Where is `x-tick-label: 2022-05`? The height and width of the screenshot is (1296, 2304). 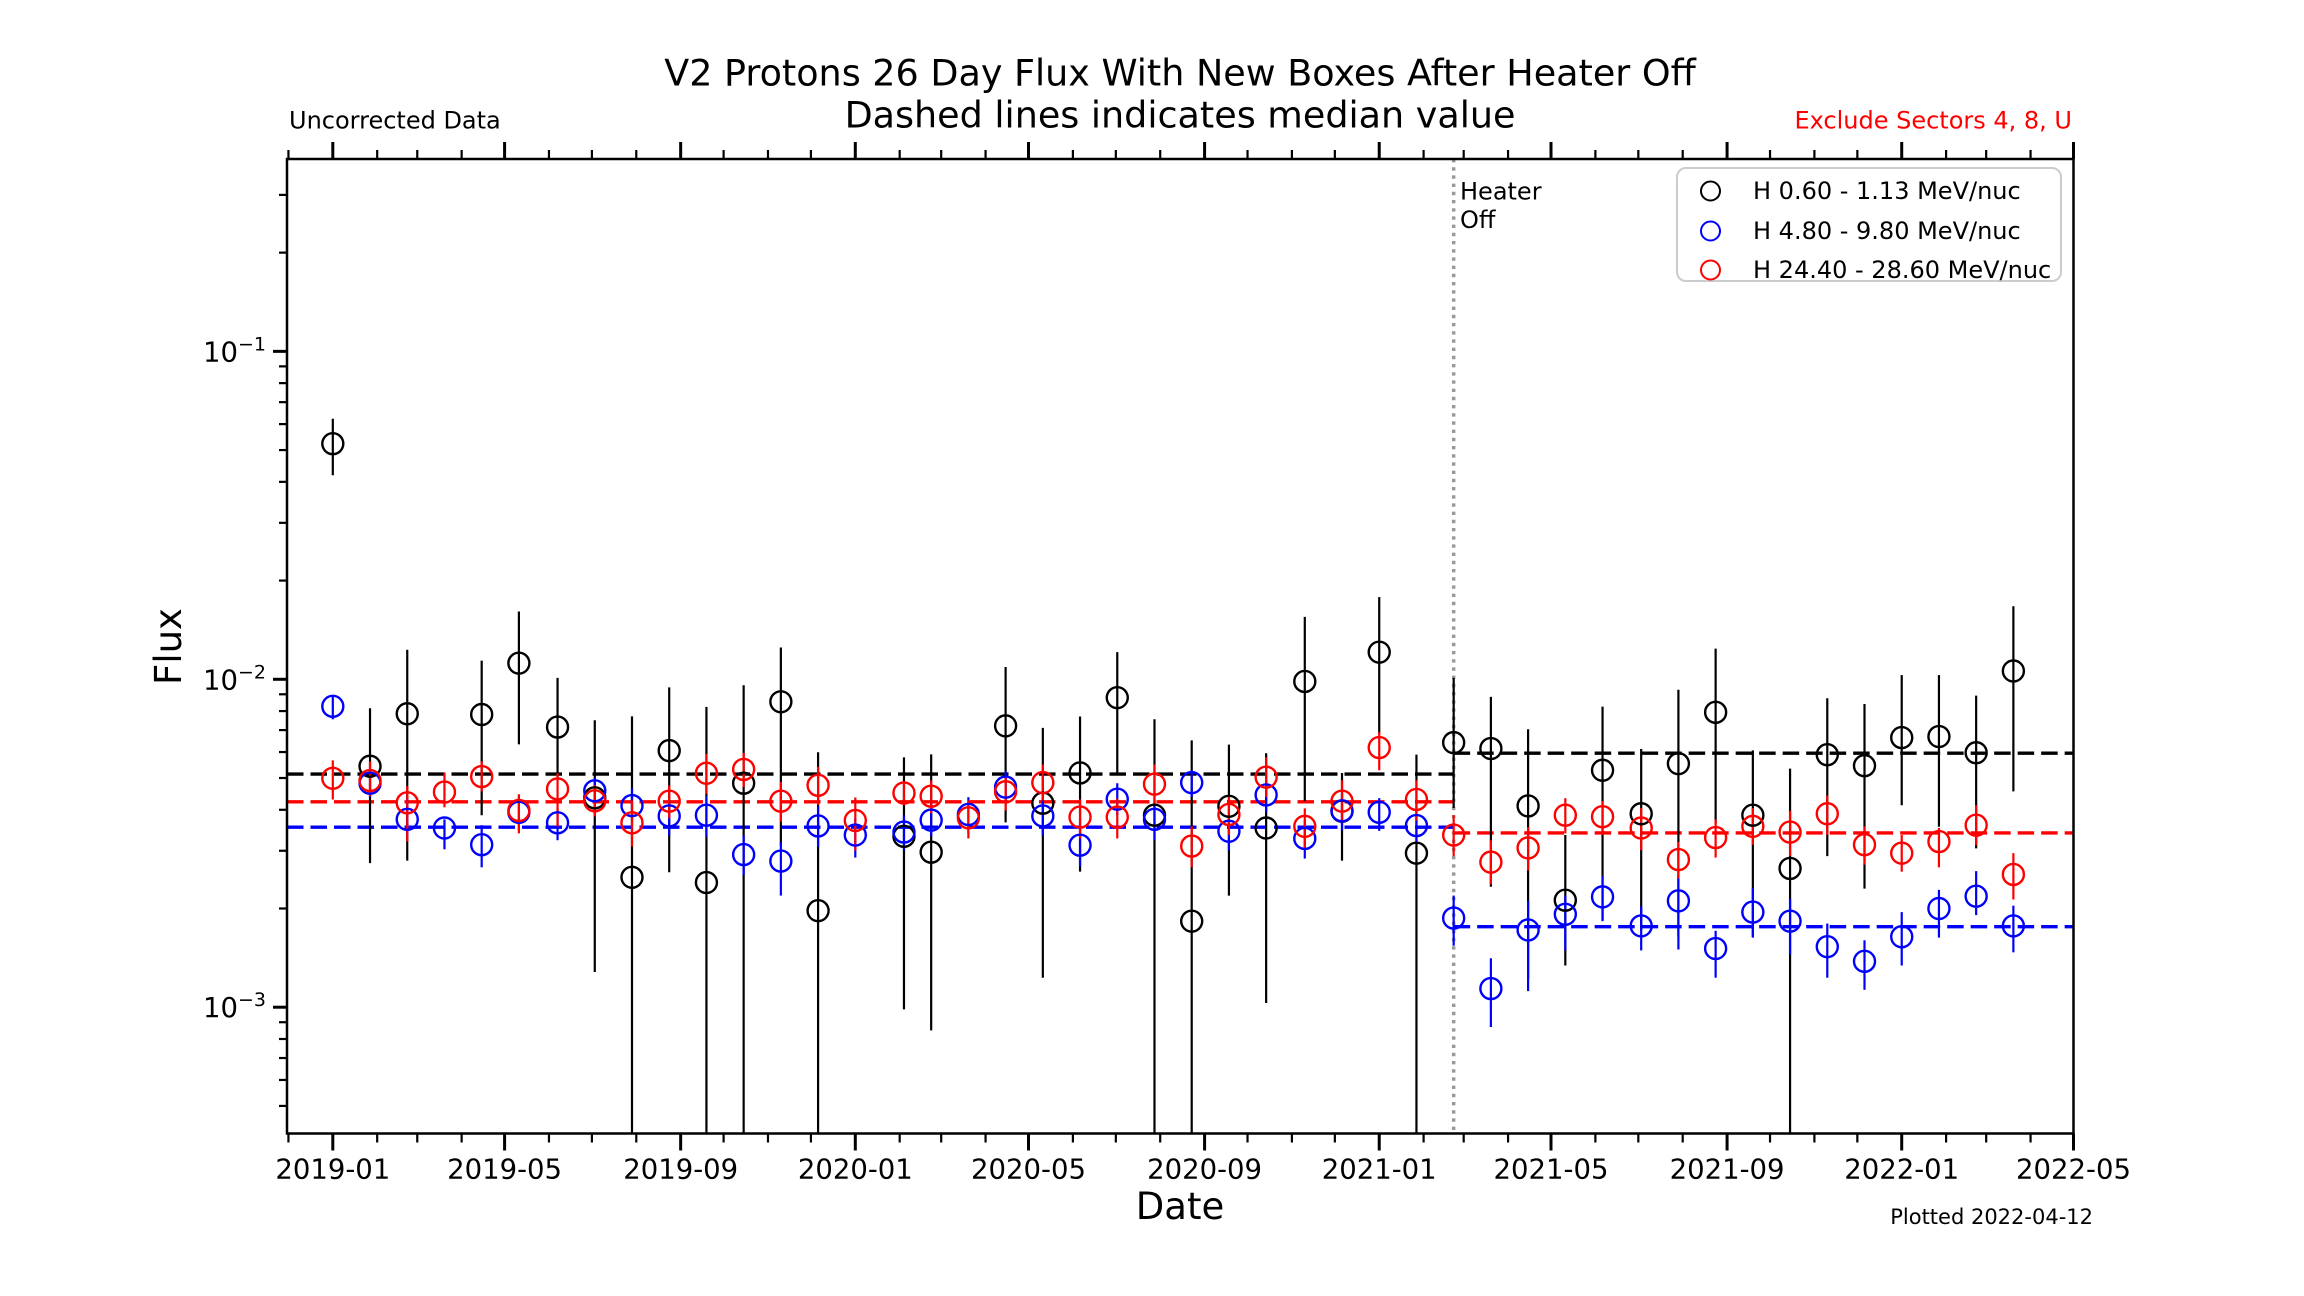 x-tick-label: 2022-05 is located at coordinates (2073, 1170).